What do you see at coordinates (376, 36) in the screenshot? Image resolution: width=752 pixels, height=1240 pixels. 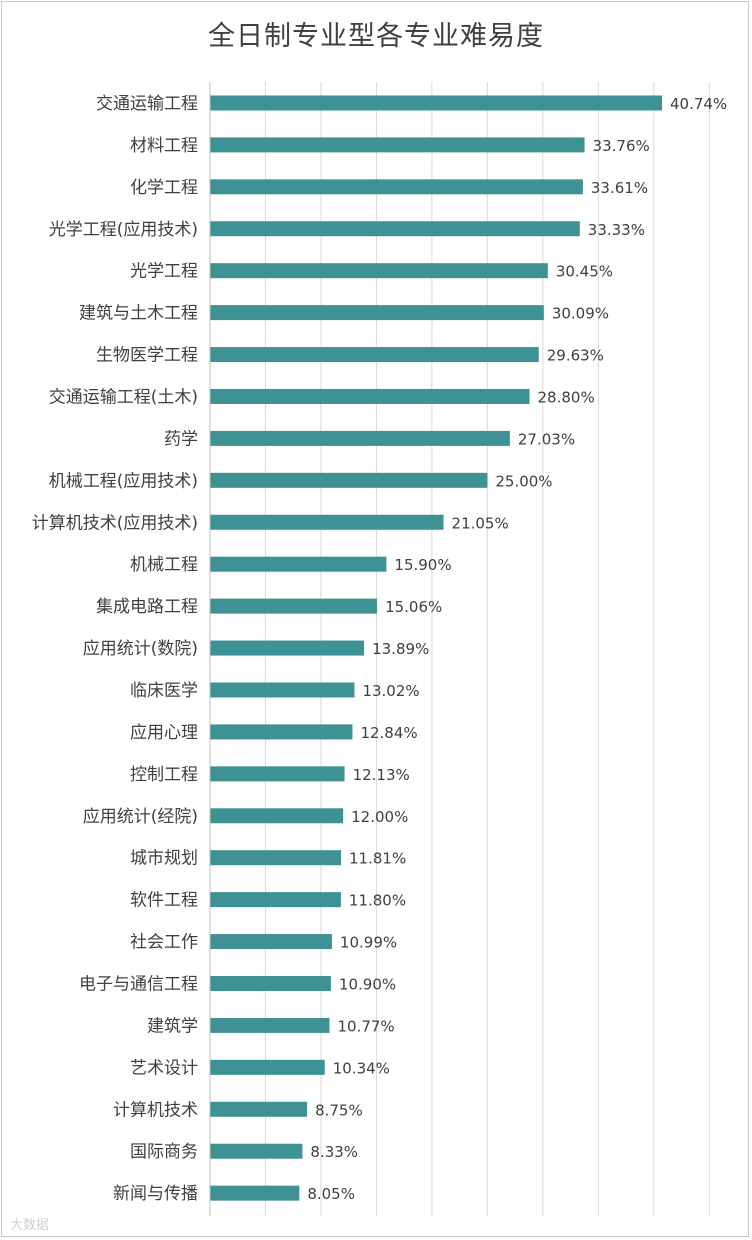 I see `chart-title: 全日制专业型各专业难易度` at bounding box center [376, 36].